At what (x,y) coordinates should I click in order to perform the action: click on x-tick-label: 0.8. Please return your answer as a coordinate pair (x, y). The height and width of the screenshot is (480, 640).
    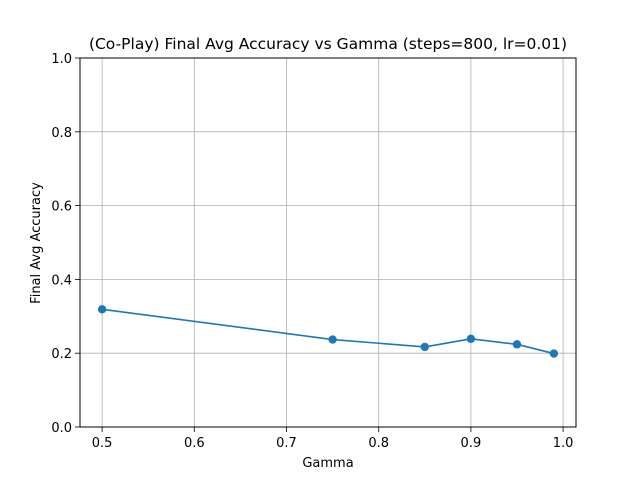
    Looking at the image, I should click on (378, 443).